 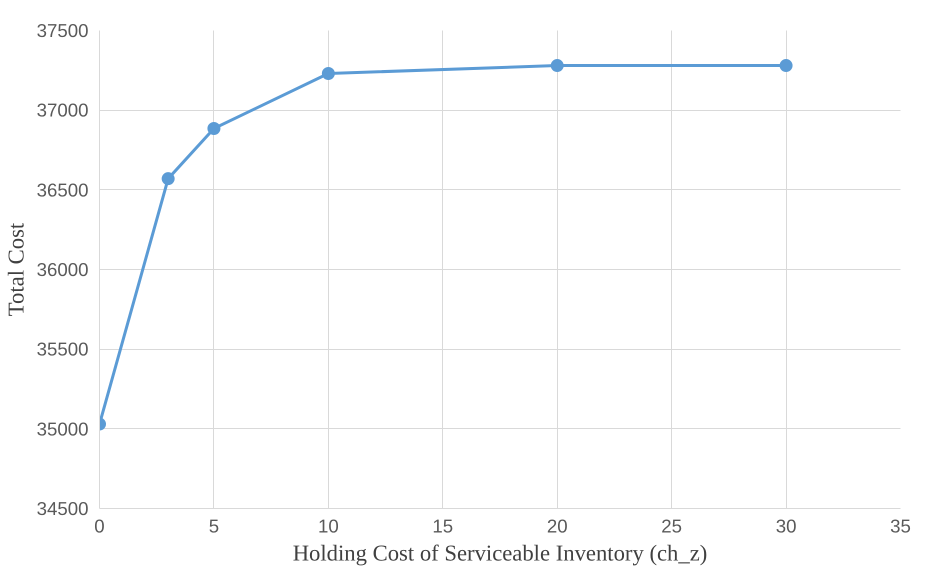 I want to click on x-tick-label: 5, so click(x=214, y=526).